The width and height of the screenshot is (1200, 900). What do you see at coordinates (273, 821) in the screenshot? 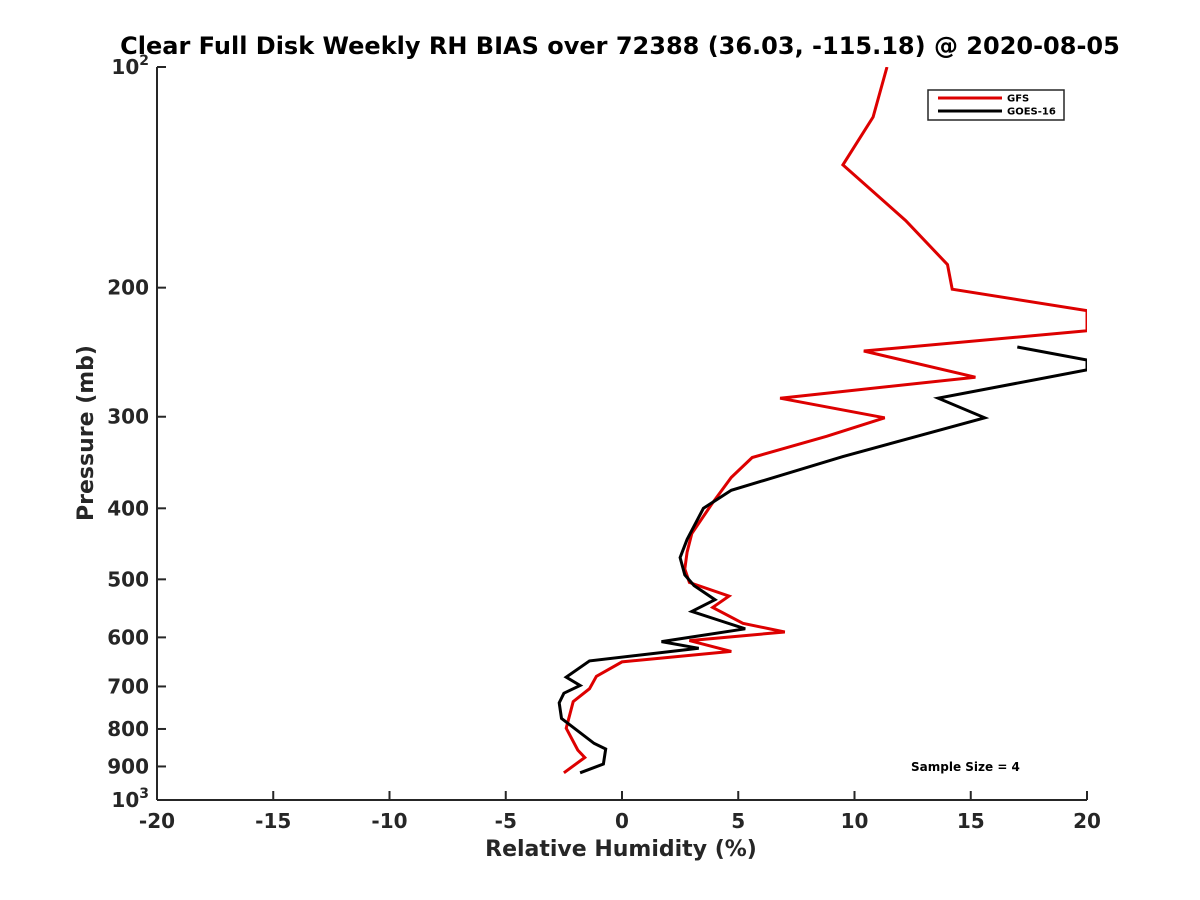
I see `x-tick-label: -15` at bounding box center [273, 821].